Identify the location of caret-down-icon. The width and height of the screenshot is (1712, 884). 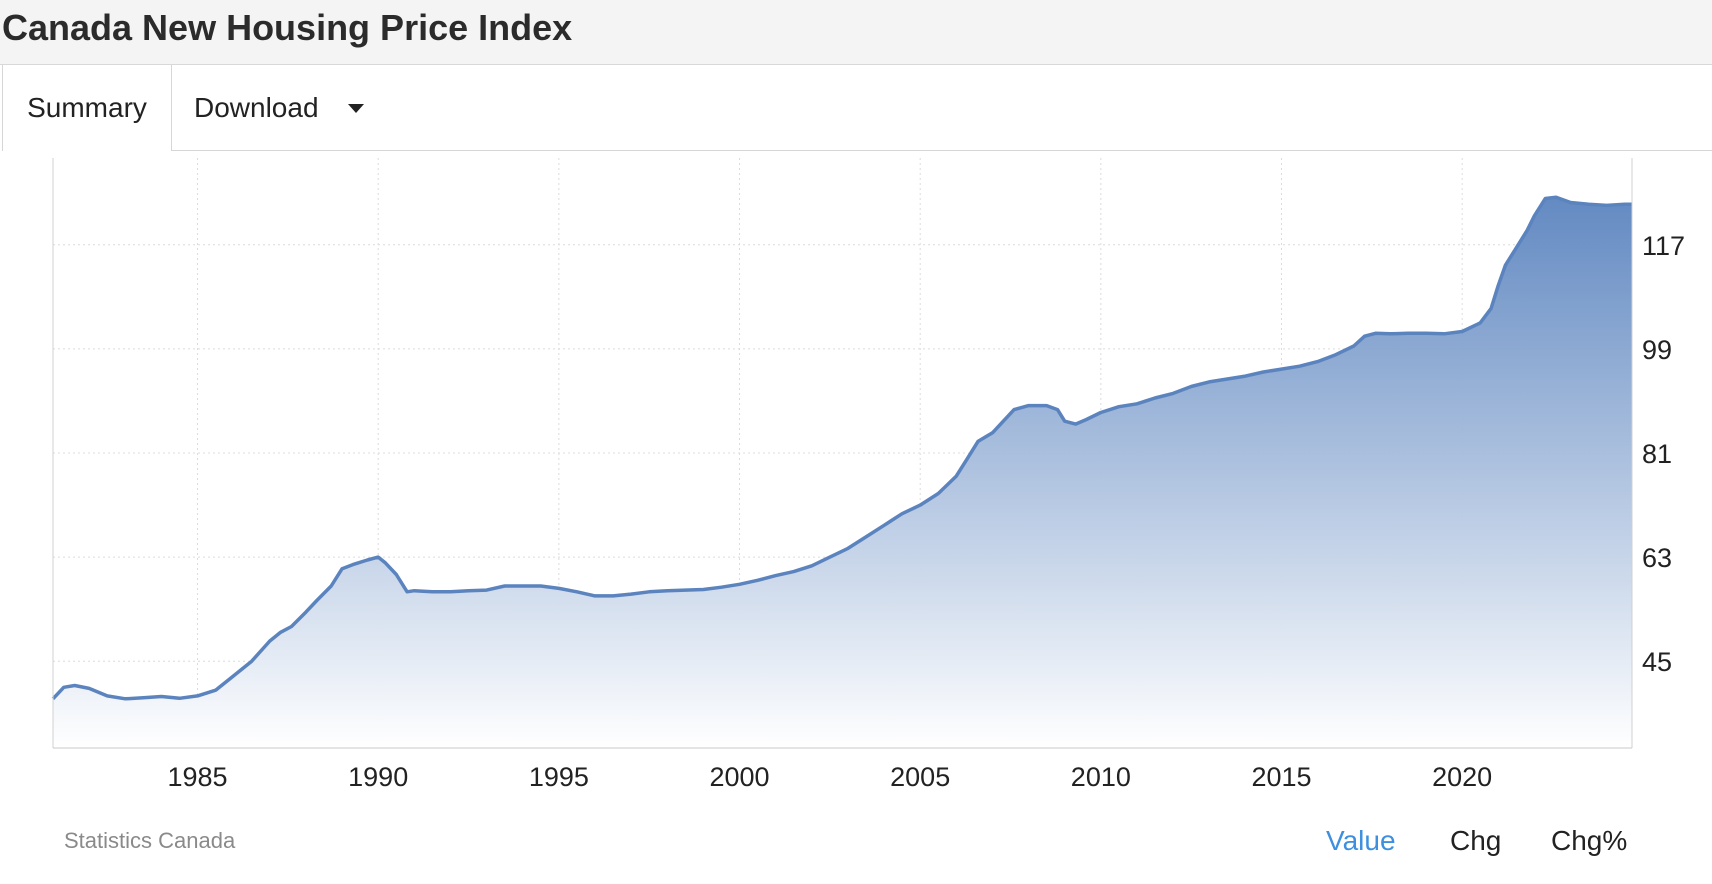
(356, 108).